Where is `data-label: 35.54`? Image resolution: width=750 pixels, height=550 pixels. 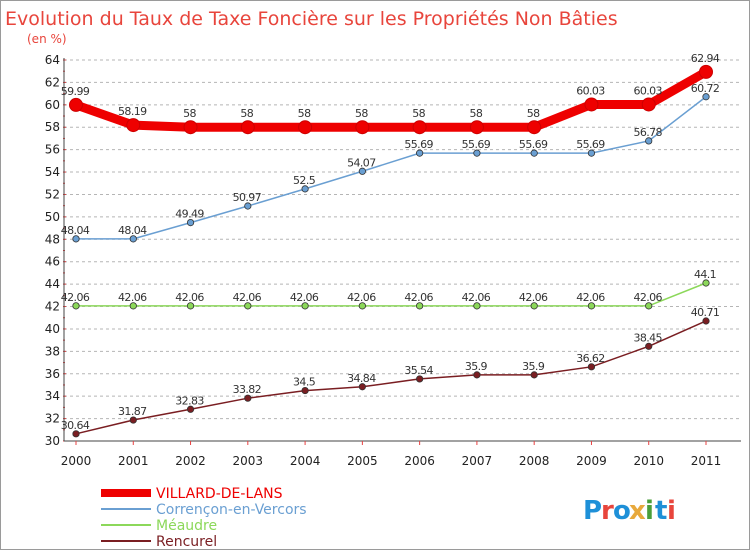 data-label: 35.54 is located at coordinates (418, 370).